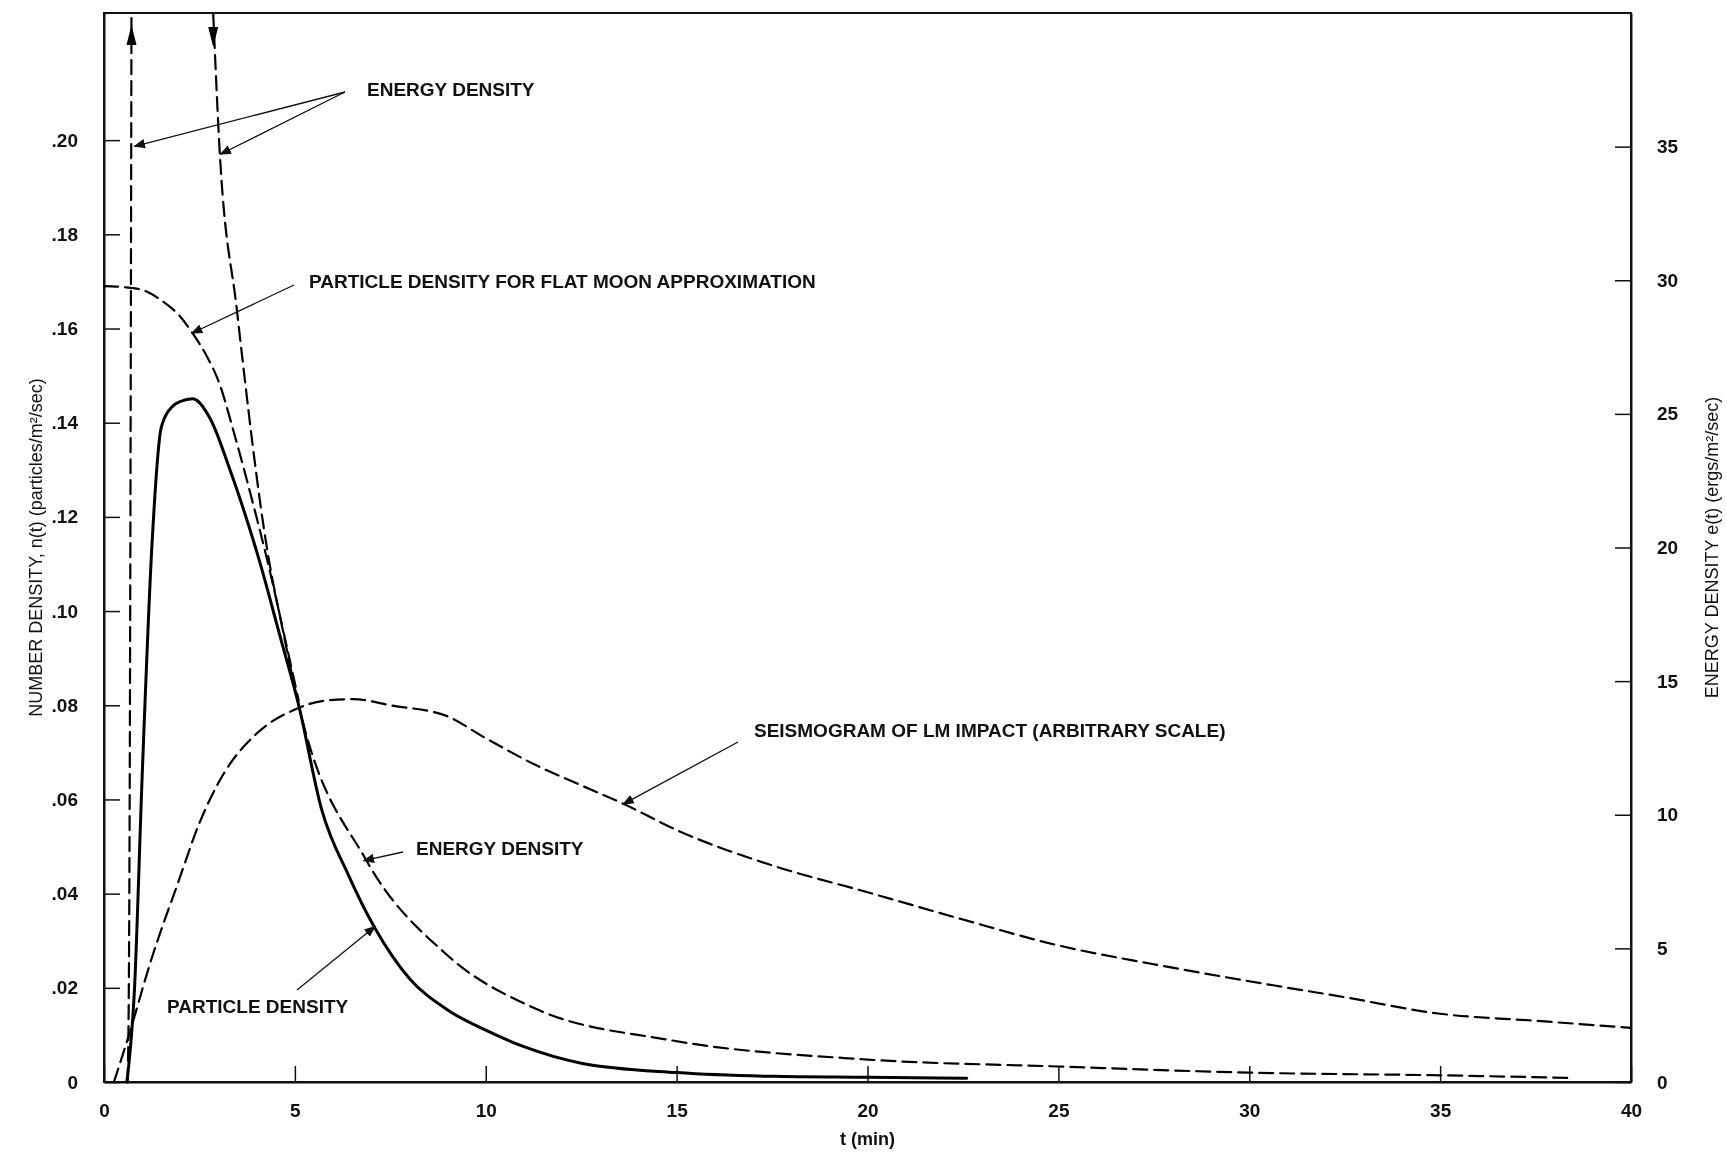  What do you see at coordinates (1668, 681) in the screenshot?
I see `y2-tick-label: 15` at bounding box center [1668, 681].